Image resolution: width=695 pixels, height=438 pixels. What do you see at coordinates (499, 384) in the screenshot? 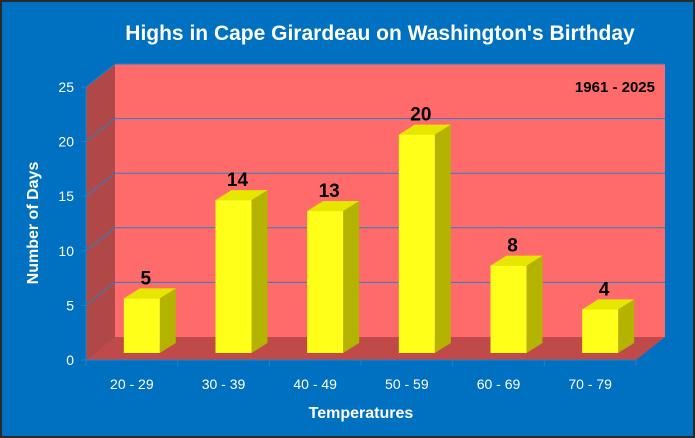
I see `x-tick-label: 60 - 69` at bounding box center [499, 384].